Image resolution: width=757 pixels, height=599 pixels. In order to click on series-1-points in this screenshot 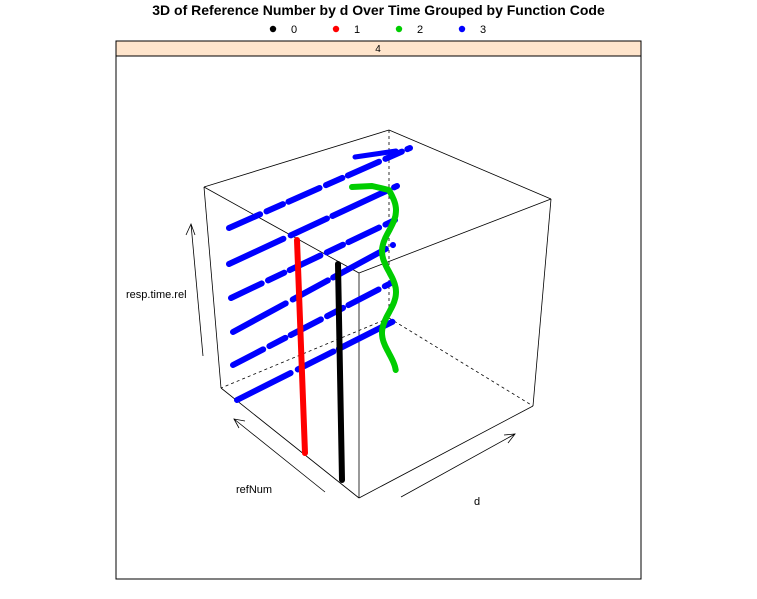, I will do `click(301, 346)`.